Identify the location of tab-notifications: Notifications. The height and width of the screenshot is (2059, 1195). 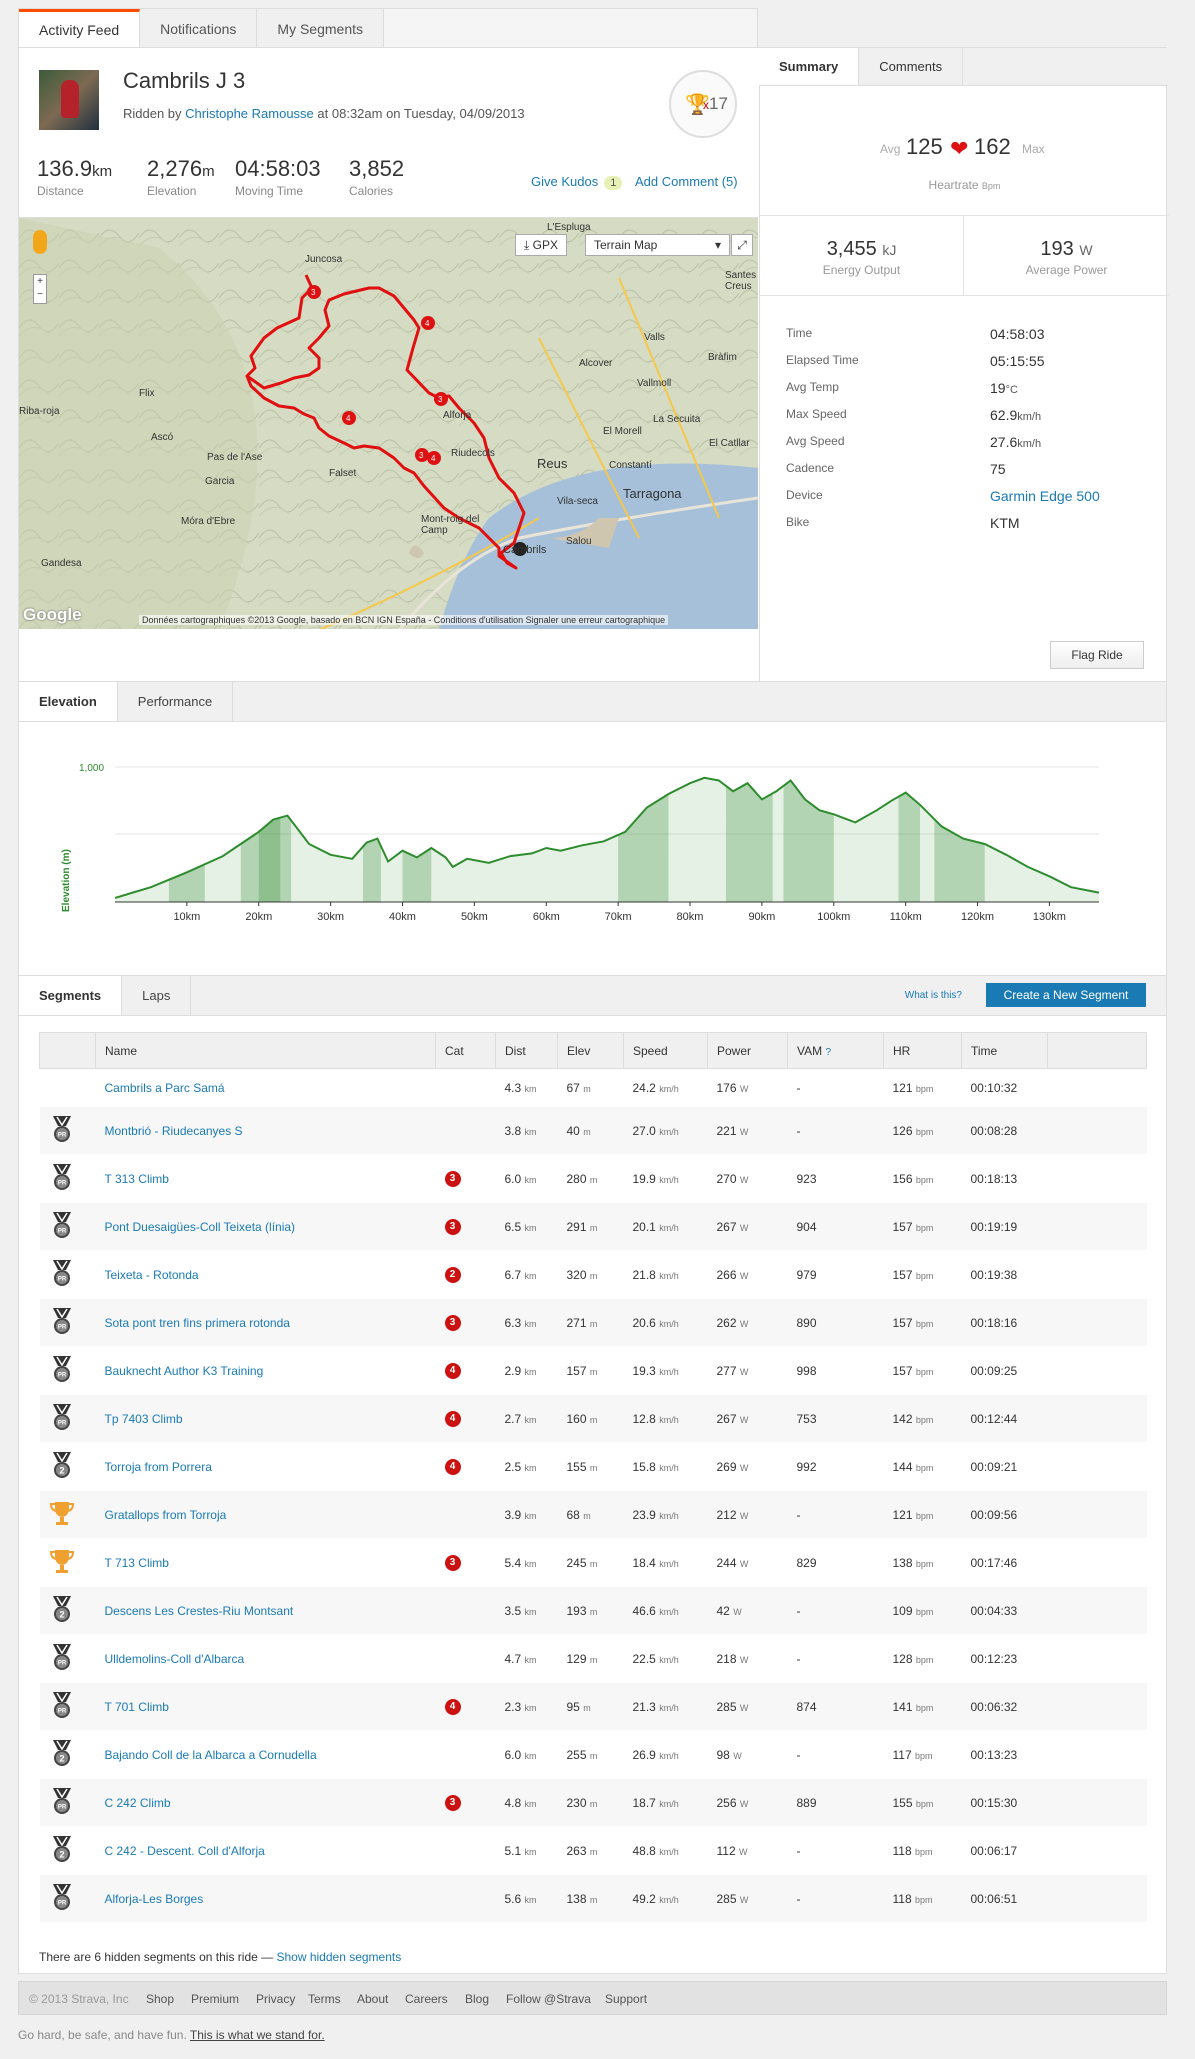
(199, 28).